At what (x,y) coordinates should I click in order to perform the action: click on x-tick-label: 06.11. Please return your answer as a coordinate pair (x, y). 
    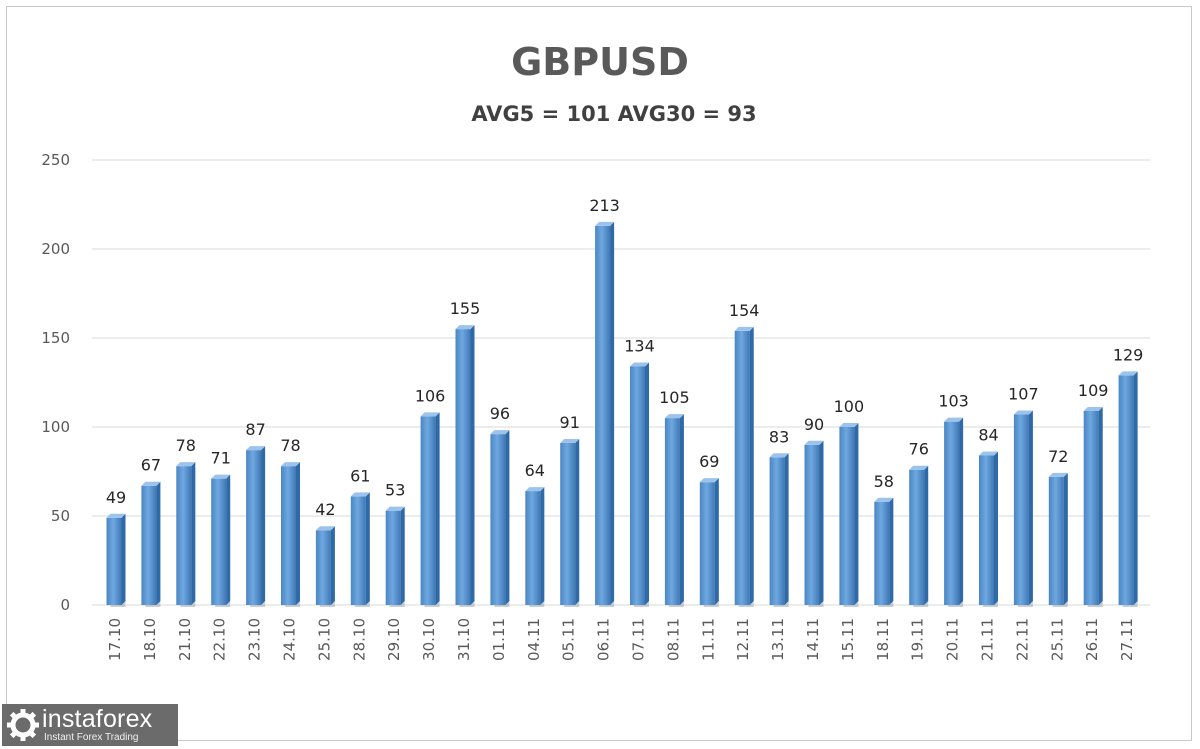
    Looking at the image, I should click on (604, 639).